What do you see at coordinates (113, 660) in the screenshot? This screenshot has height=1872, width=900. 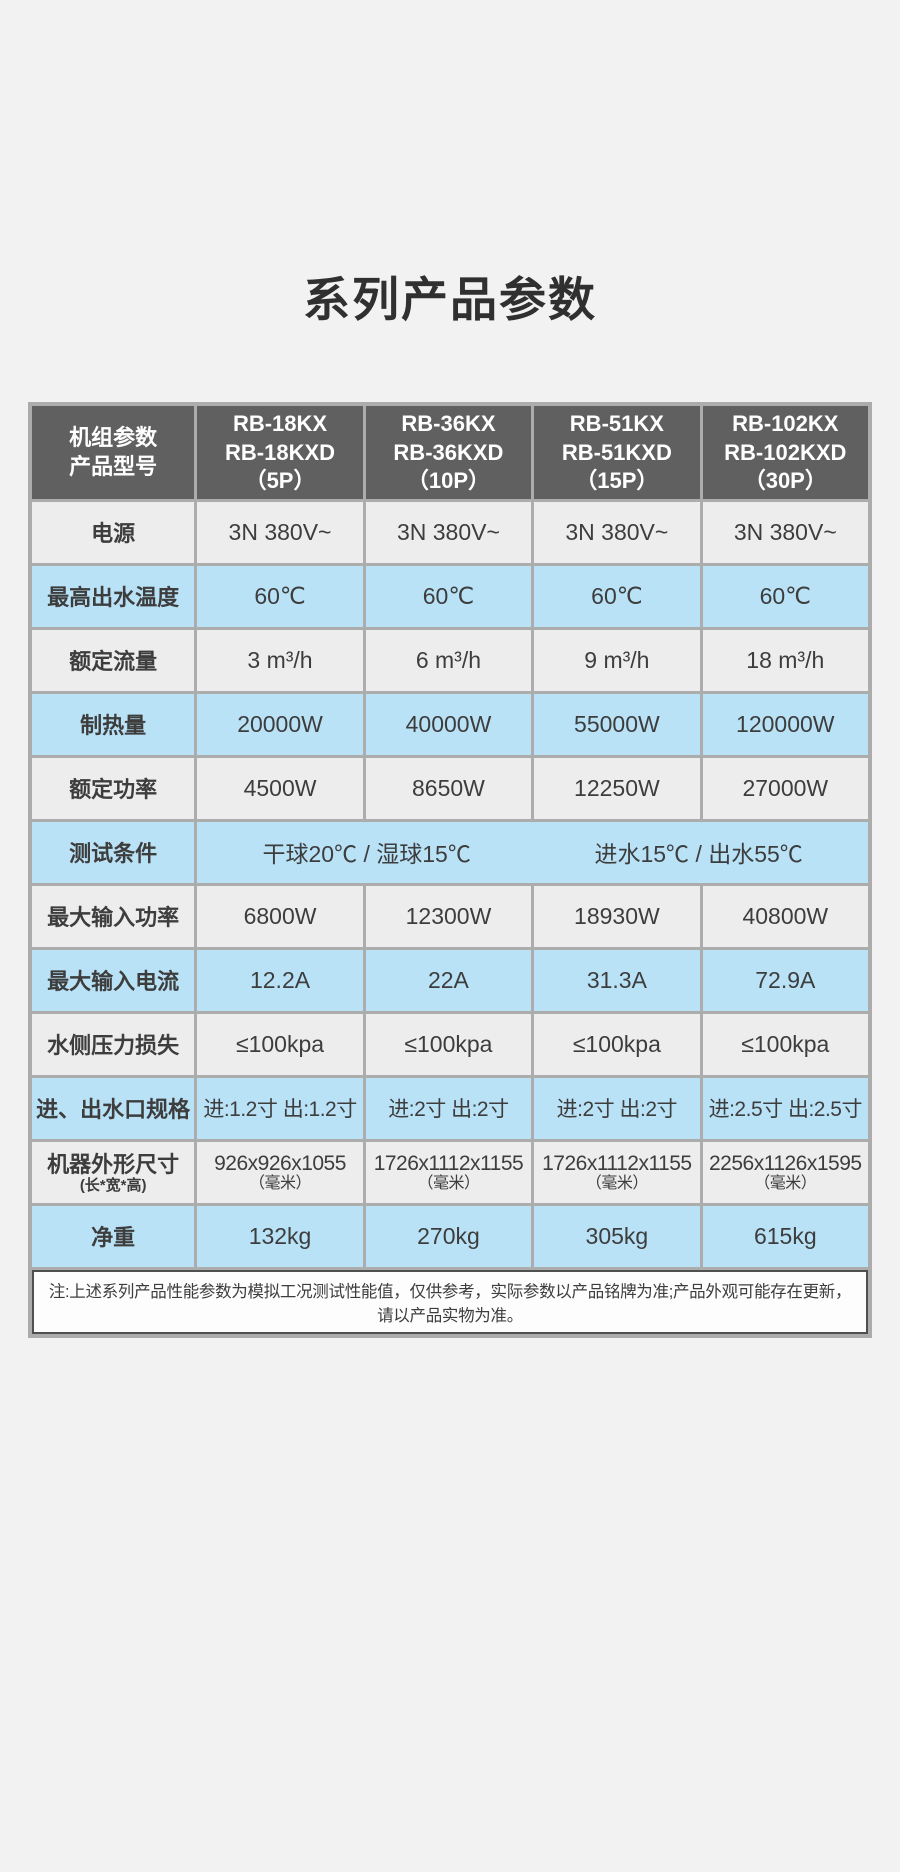 I see `row-label: 额定流量` at bounding box center [113, 660].